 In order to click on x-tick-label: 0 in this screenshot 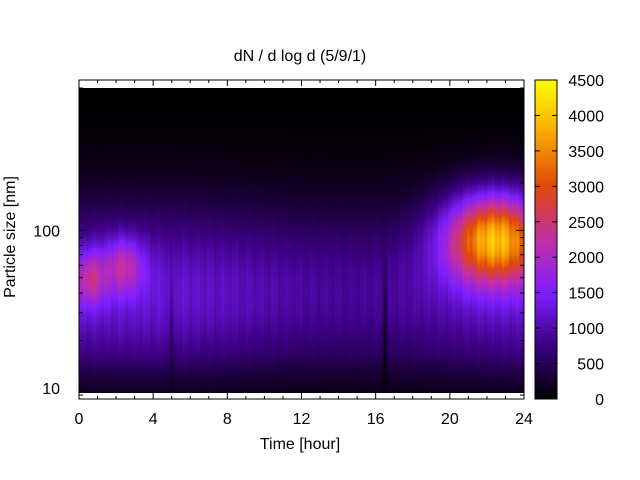, I will do `click(79, 419)`.